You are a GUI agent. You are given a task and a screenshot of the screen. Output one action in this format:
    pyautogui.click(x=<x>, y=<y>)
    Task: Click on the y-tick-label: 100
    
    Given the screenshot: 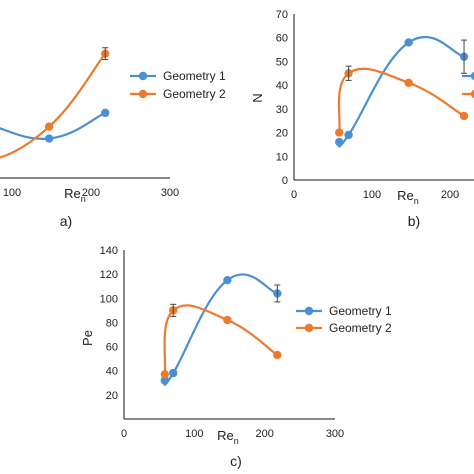 What is the action you would take?
    pyautogui.click(x=109, y=299)
    